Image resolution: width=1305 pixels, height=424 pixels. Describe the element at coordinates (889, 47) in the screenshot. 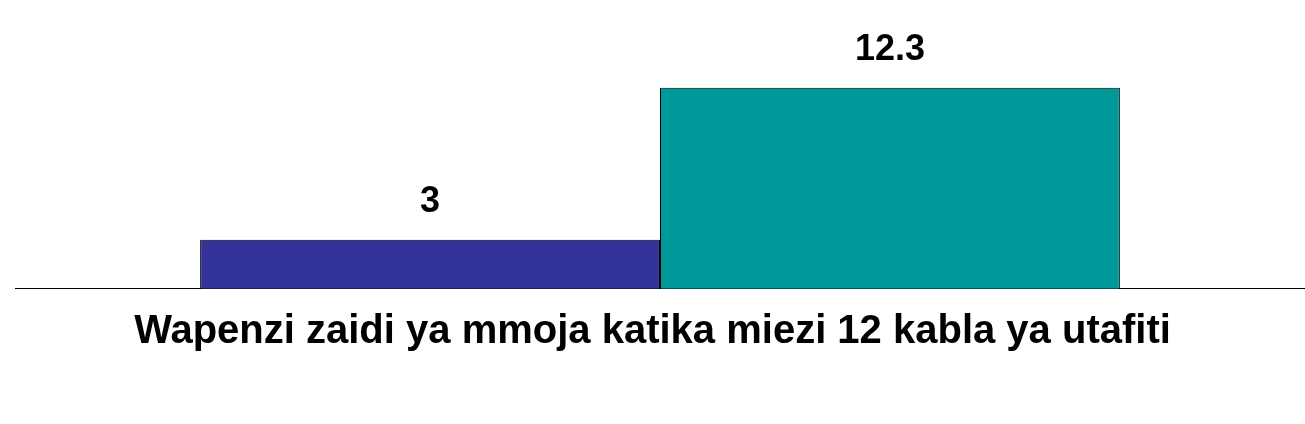

I see `data-label: 12.3` at that location.